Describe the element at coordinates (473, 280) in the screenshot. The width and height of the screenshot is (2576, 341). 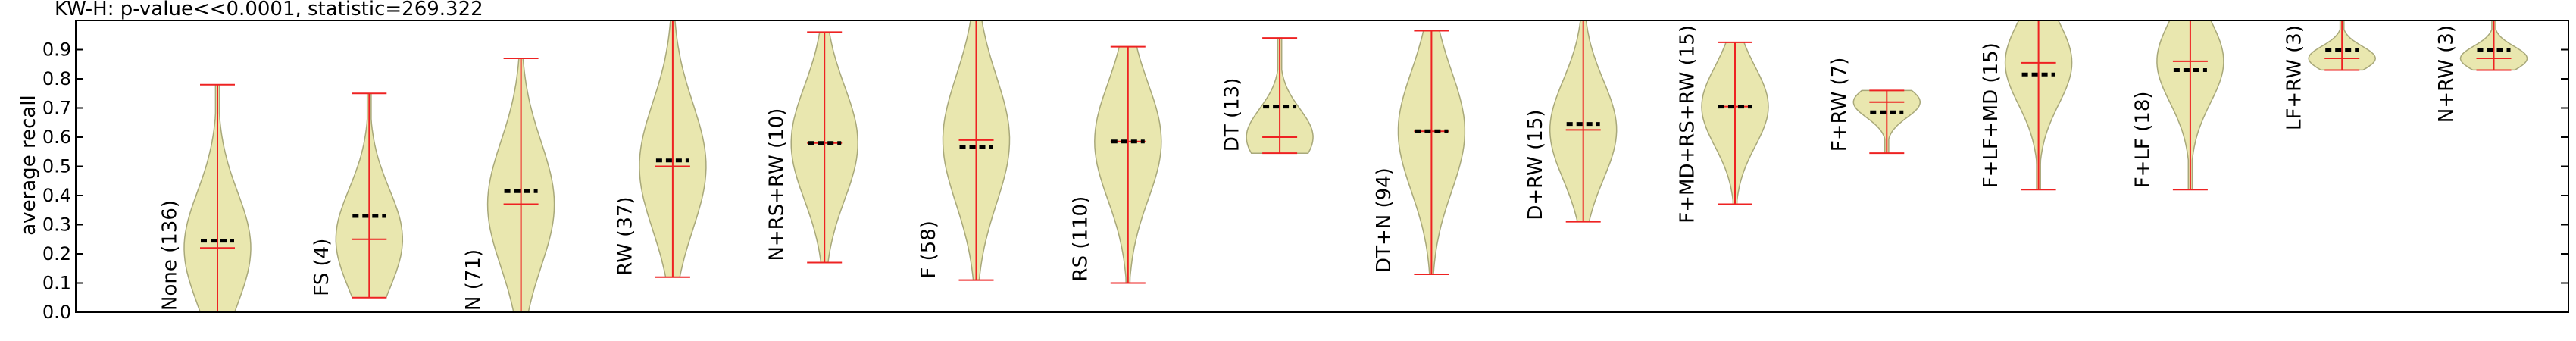
I see `category-label: N (71)` at that location.